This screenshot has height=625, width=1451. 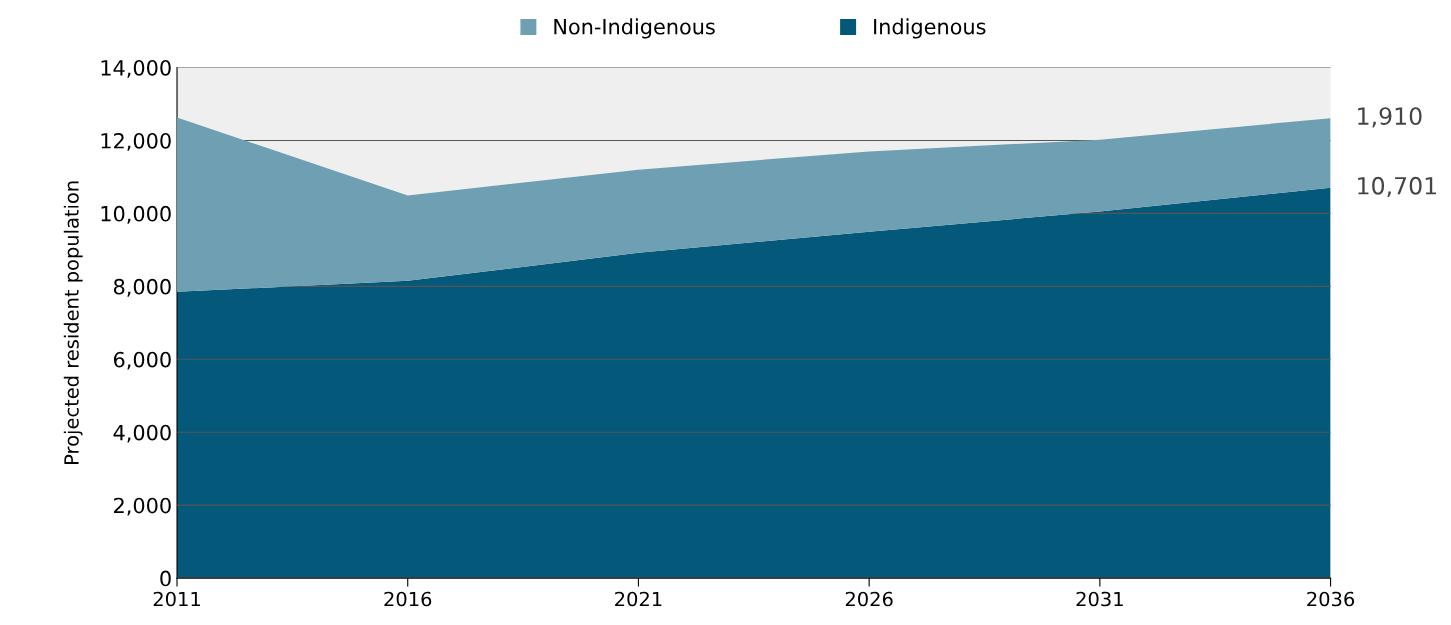 I want to click on data-label: 1,910, so click(x=1390, y=117).